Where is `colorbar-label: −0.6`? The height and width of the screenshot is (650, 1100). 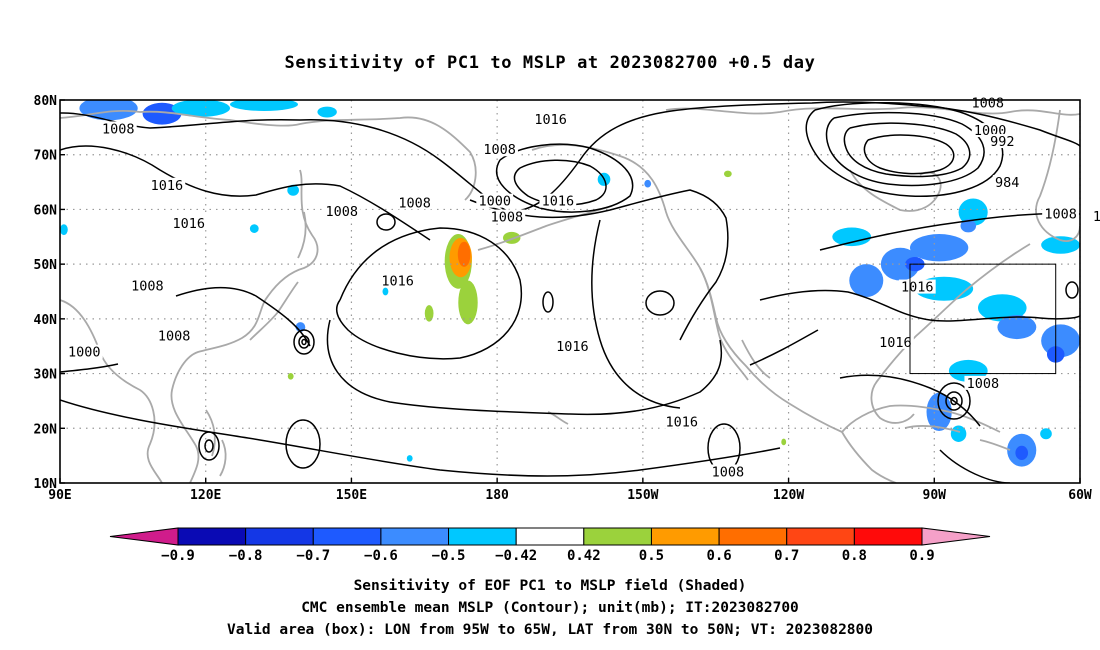
colorbar-label: −0.6 is located at coordinates (381, 556).